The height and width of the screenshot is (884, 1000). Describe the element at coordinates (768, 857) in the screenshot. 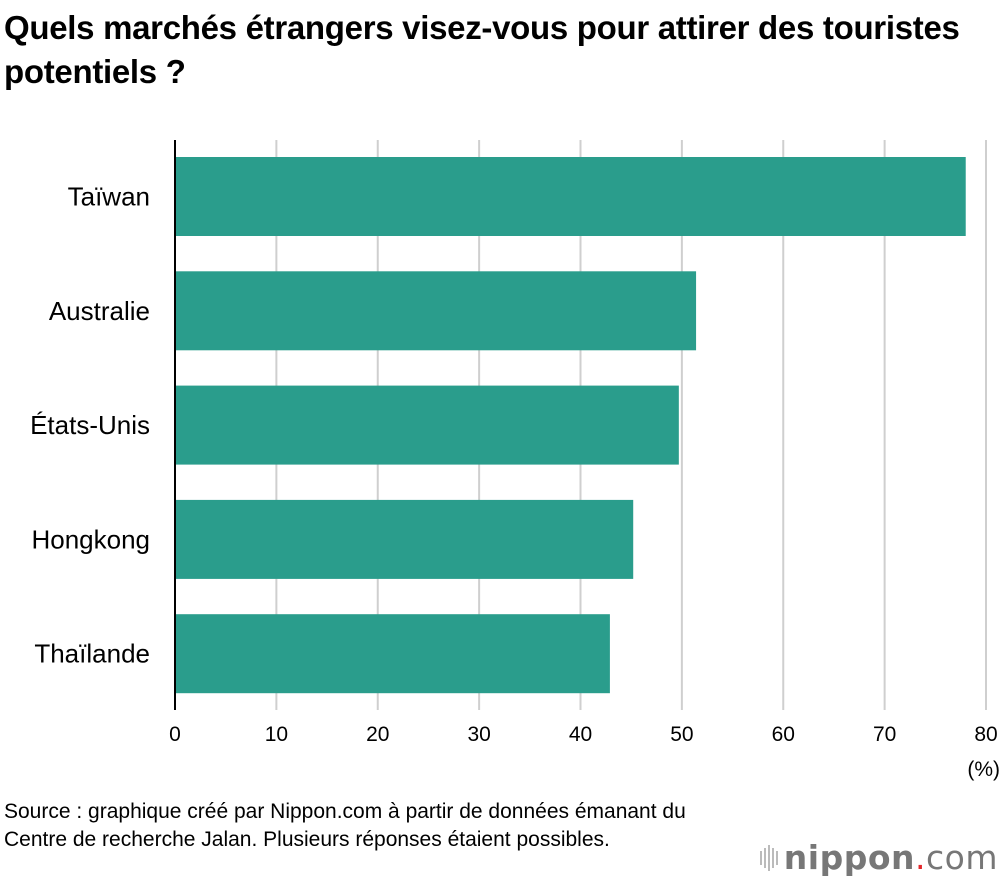

I see `logo-bars-icon` at that location.